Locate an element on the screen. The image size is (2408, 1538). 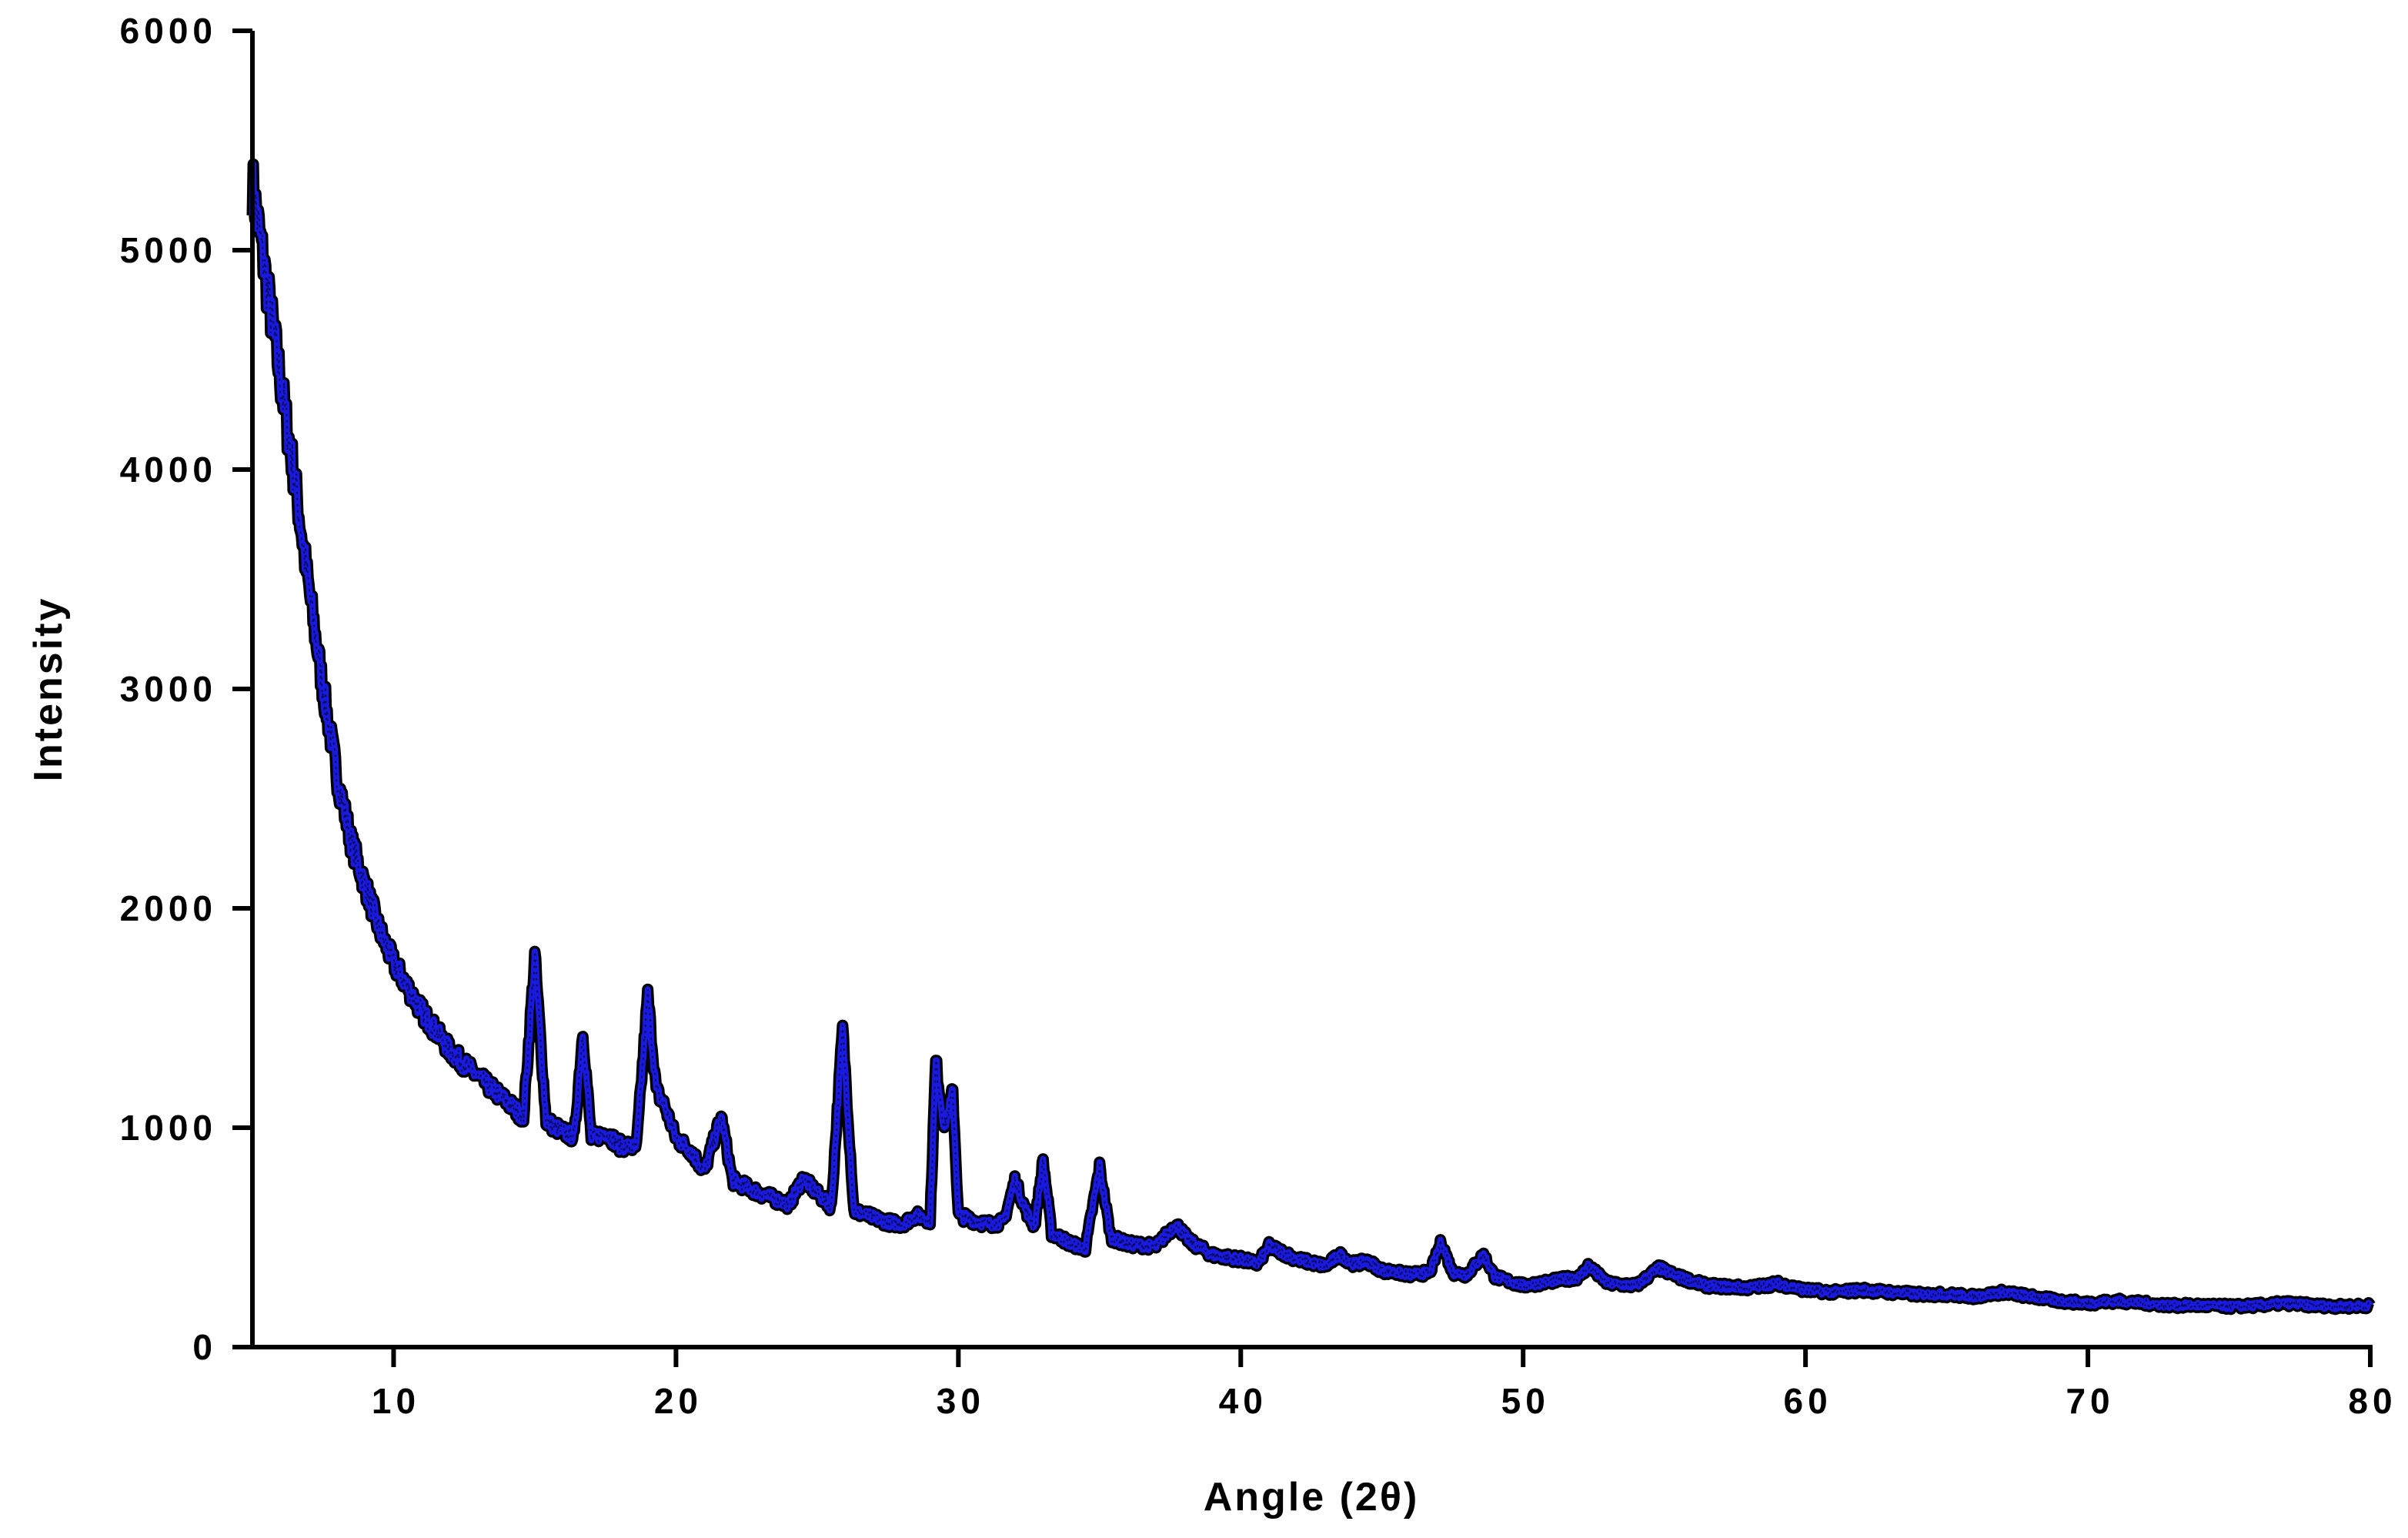
x-tick-label-70: 70 is located at coordinates (2090, 1401).